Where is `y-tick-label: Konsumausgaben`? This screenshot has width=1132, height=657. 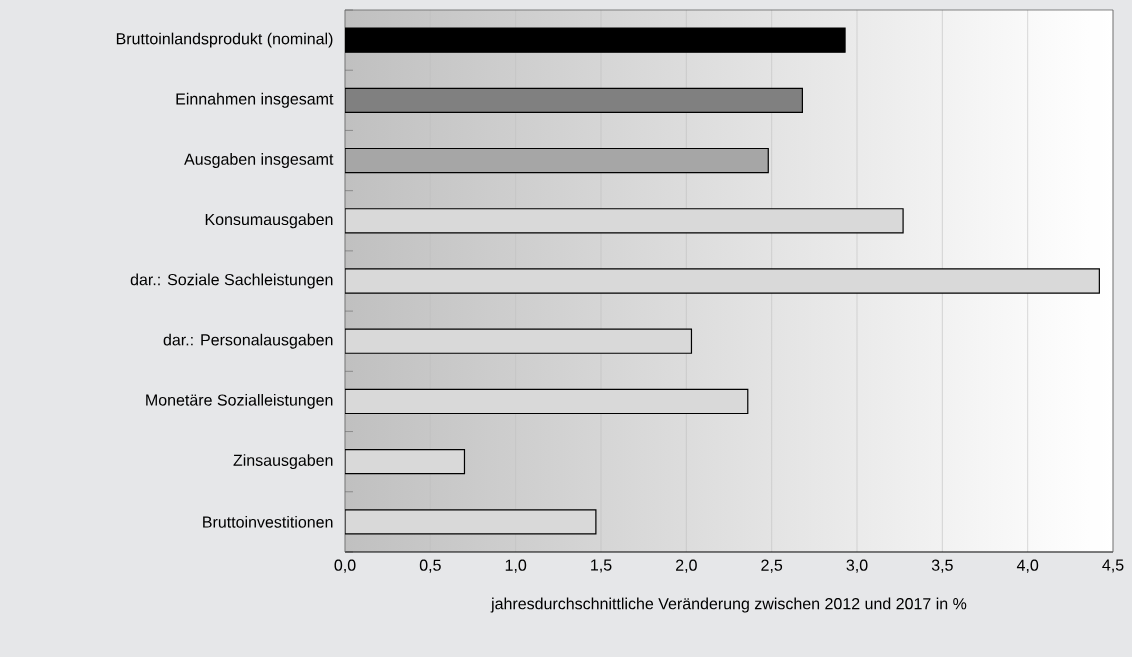
y-tick-label: Konsumausgaben is located at coordinates (269, 221).